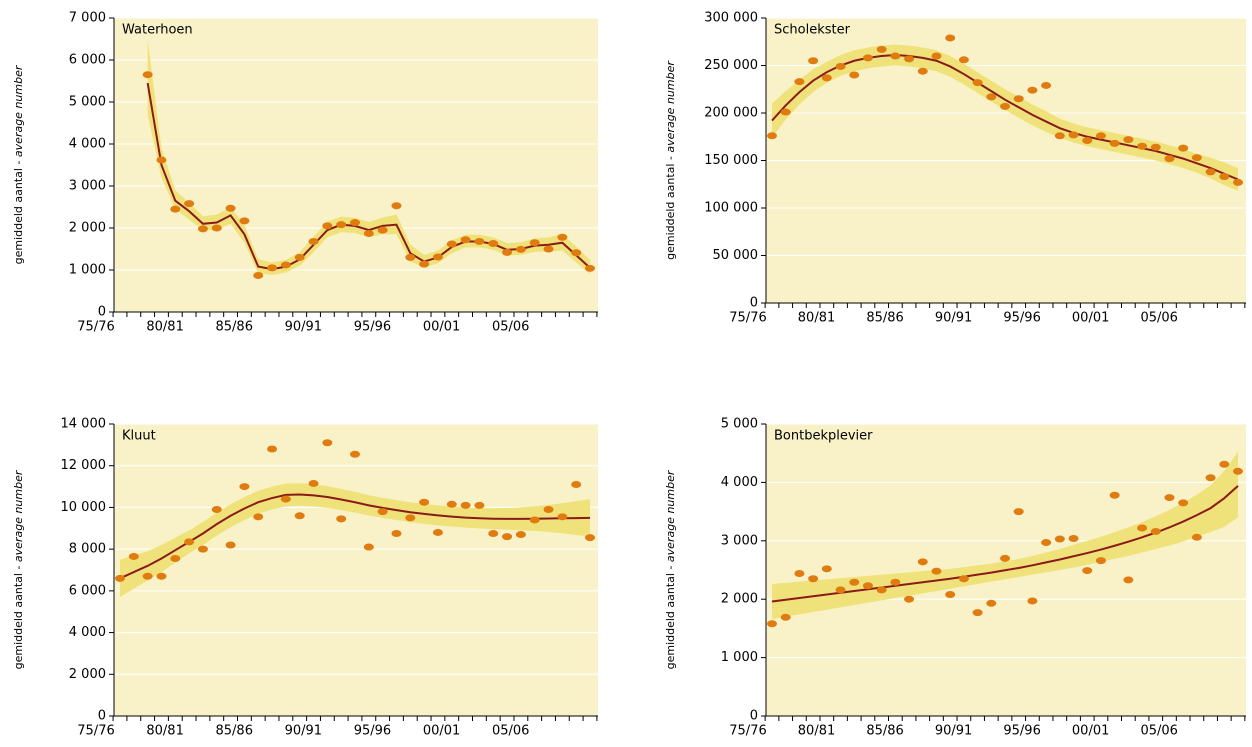 This screenshot has width=1252, height=747. I want to click on y-tick-label: 2 000, so click(739, 599).